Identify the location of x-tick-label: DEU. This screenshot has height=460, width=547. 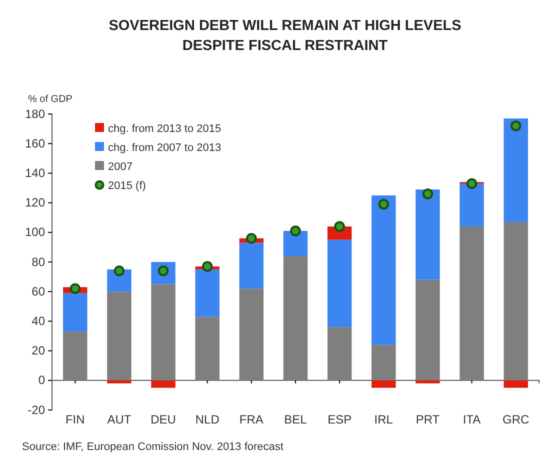
(163, 419).